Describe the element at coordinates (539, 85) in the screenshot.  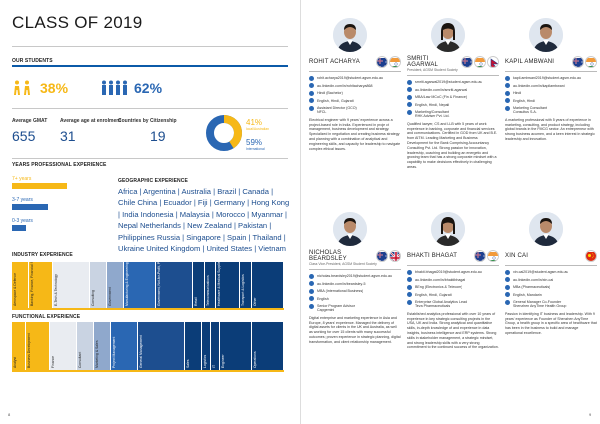
I see `student-linkedin: au.linkedin.com/in/kapilambwani` at that location.